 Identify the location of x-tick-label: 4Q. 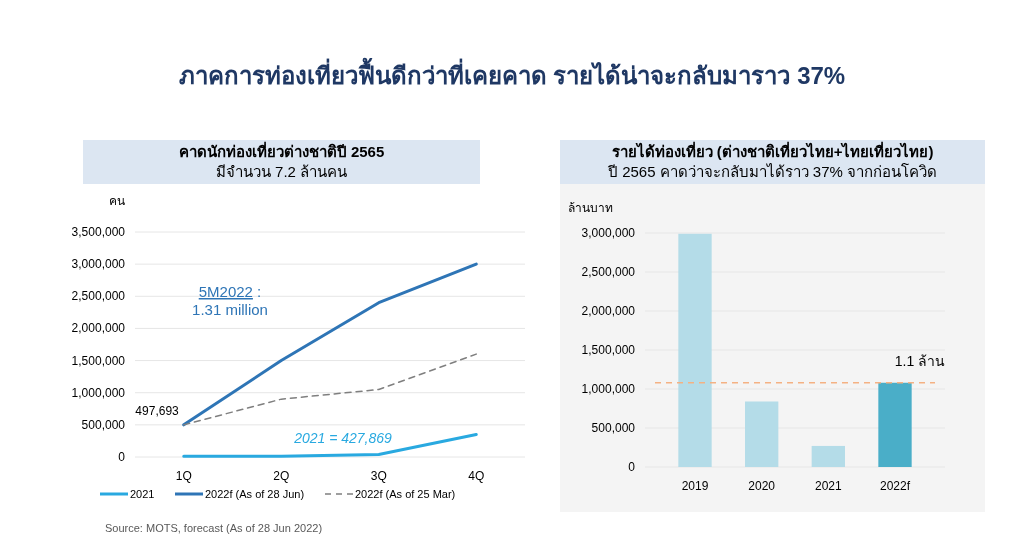
(476, 476).